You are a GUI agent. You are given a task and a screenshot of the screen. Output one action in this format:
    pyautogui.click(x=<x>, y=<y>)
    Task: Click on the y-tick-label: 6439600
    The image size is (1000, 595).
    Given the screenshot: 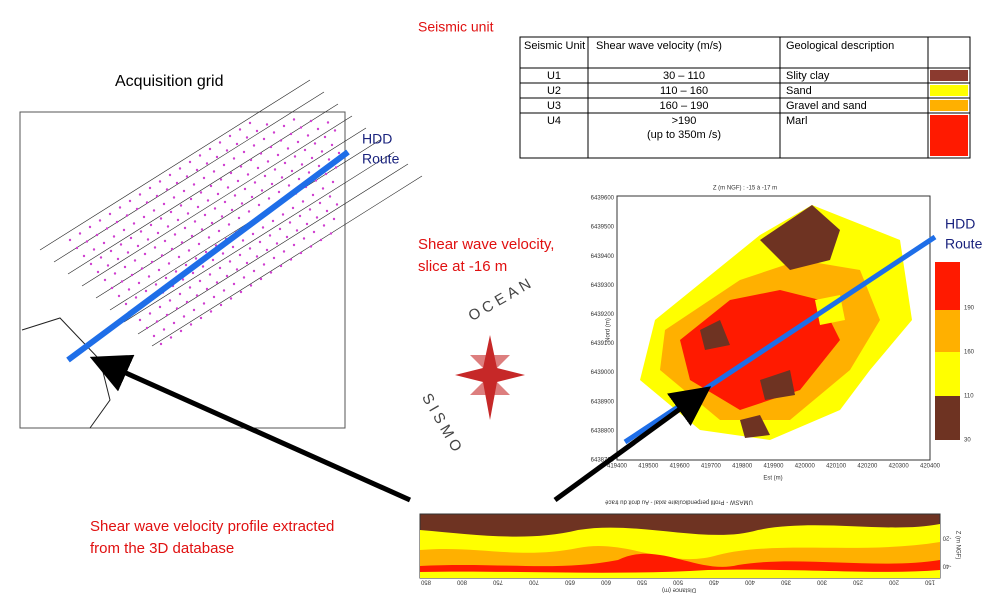 What is the action you would take?
    pyautogui.click(x=603, y=199)
    